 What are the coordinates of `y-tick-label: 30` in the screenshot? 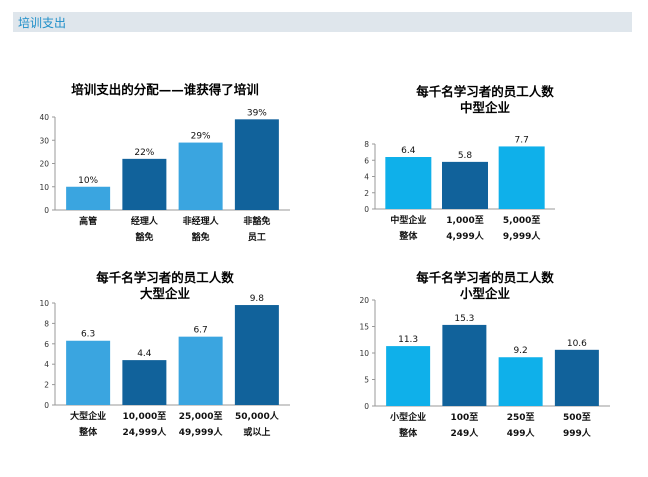 It's located at (44, 140).